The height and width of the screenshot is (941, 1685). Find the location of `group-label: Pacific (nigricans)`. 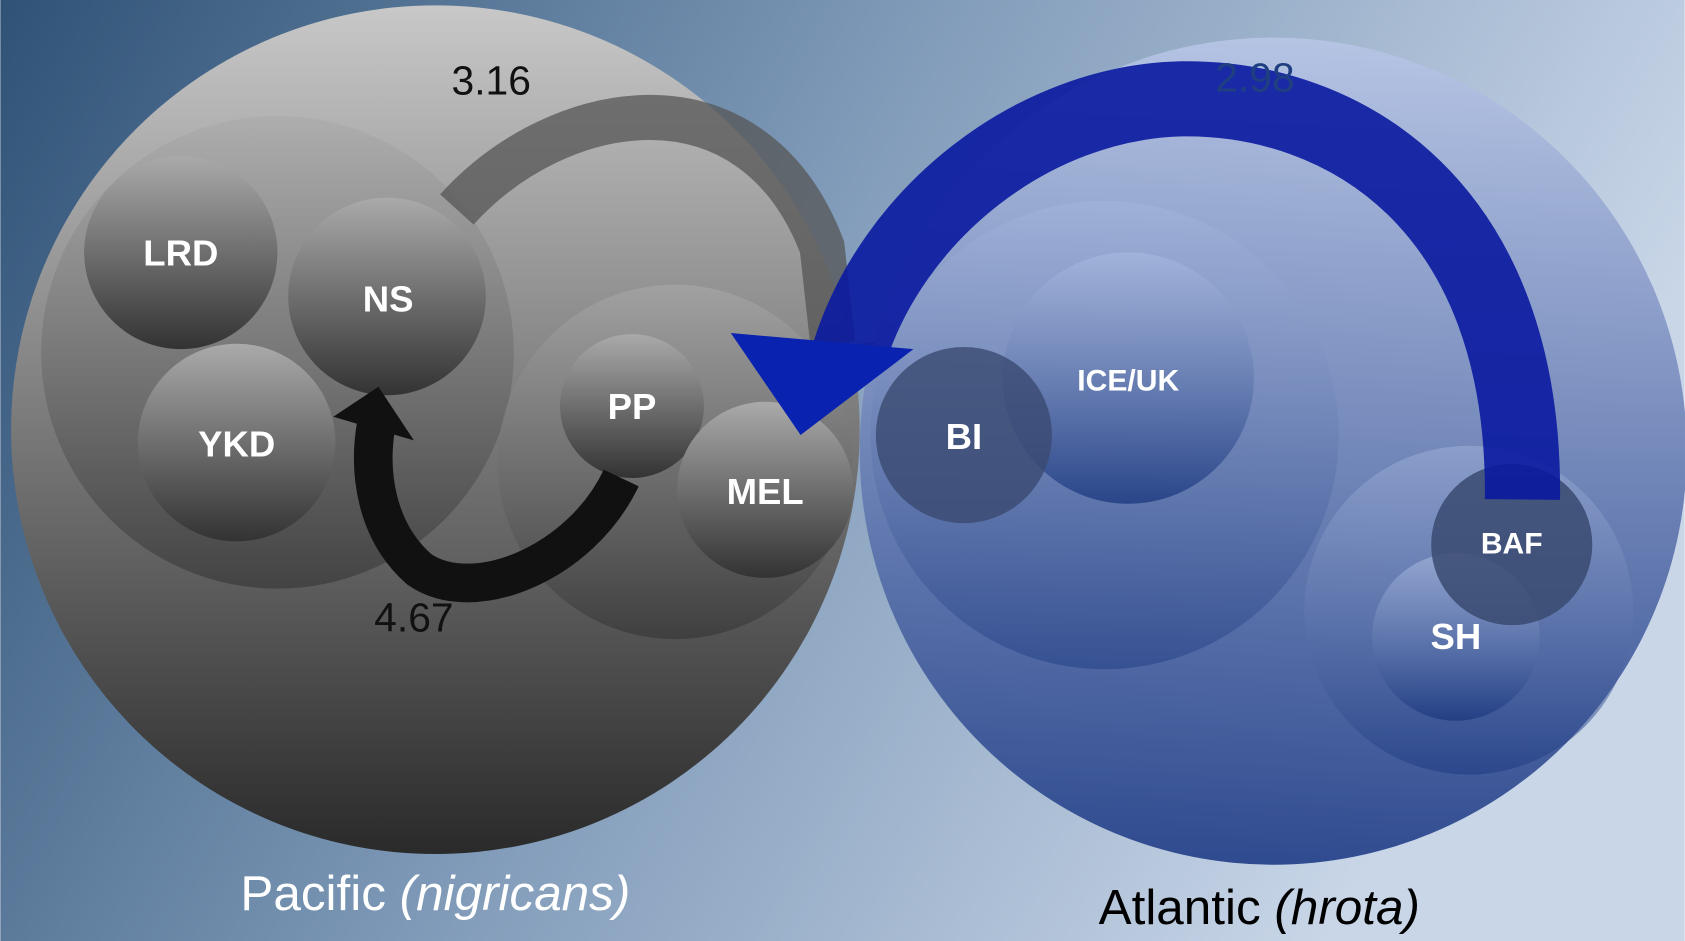

group-label: Pacific (nigricans) is located at coordinates (435, 893).